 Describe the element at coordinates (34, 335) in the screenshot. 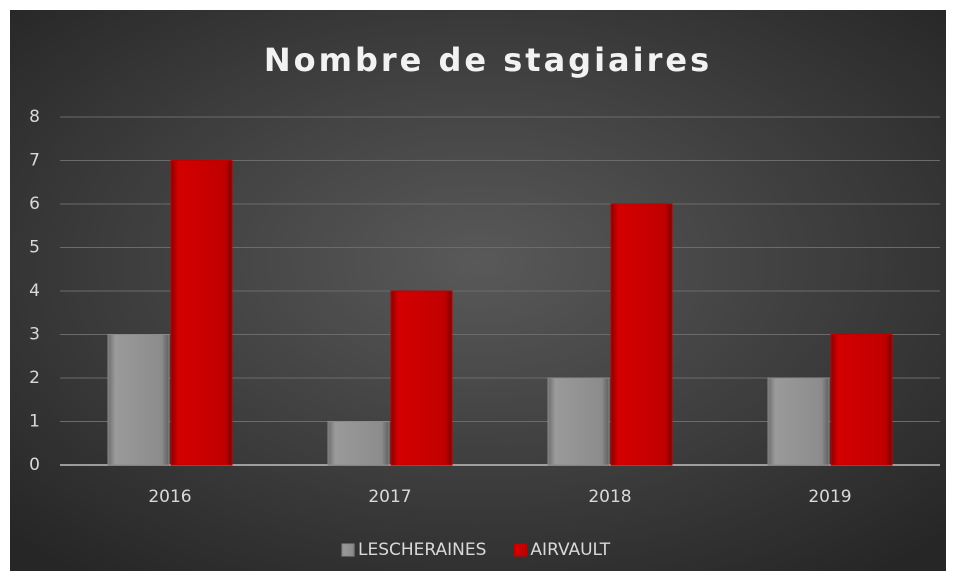

I see `y-tick-label: 3` at that location.